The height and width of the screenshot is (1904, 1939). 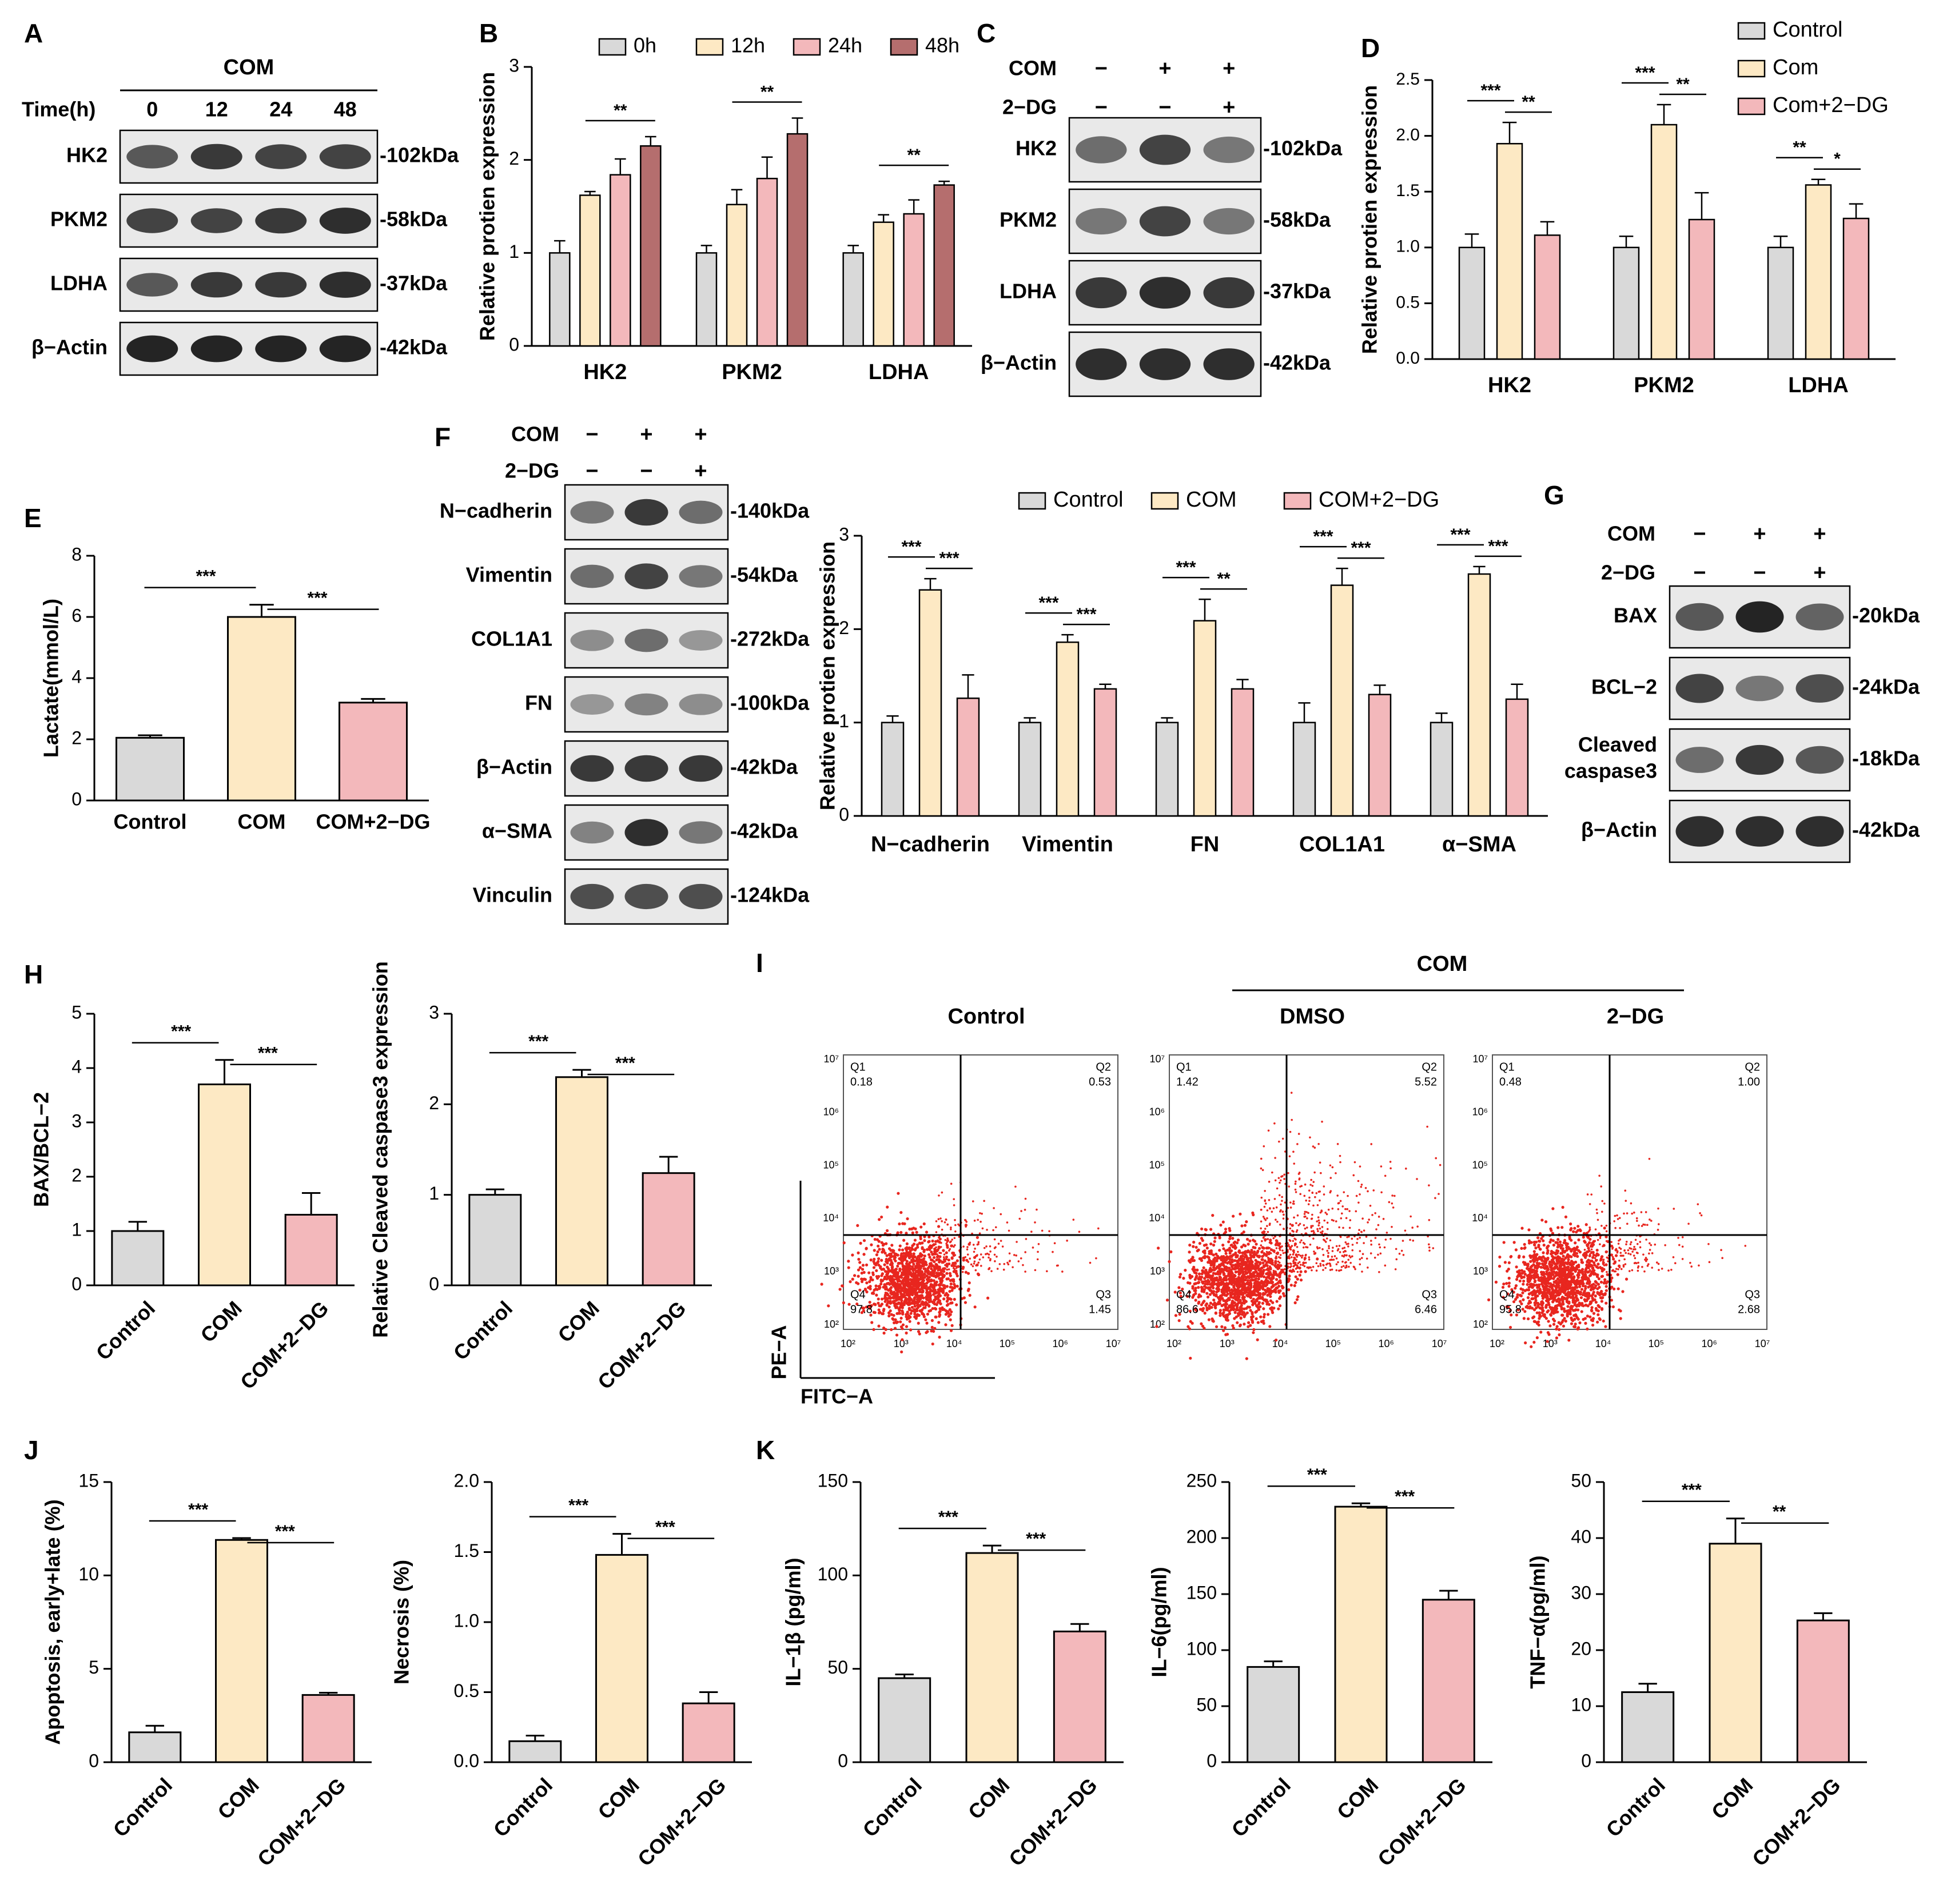 What do you see at coordinates (443, 437) in the screenshot?
I see `panel-letter-F: F` at bounding box center [443, 437].